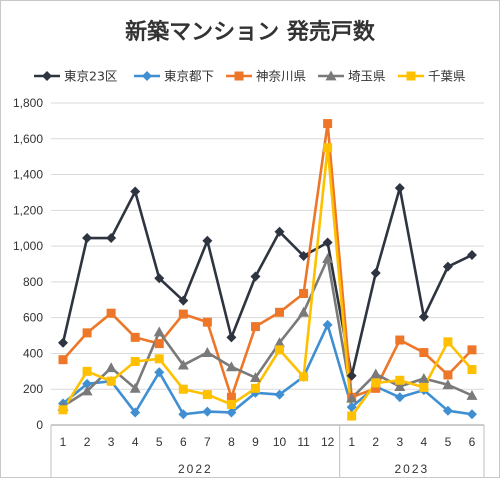 The image size is (500, 478). What do you see at coordinates (33, 389) in the screenshot?
I see `y-tick-label: 200` at bounding box center [33, 389].